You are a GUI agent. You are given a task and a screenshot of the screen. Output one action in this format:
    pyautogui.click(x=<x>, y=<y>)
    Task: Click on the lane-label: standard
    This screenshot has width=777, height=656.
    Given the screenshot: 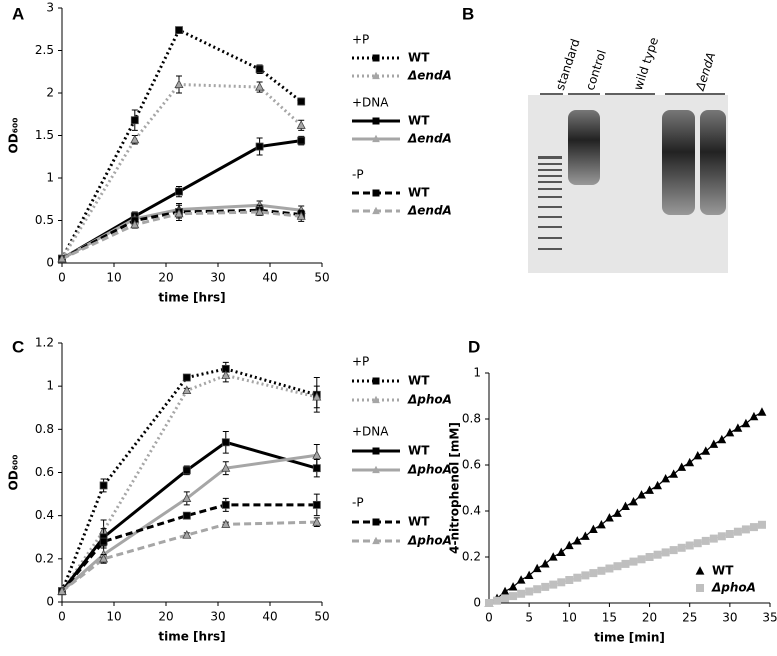 What is the action you would take?
    pyautogui.click(x=568, y=64)
    